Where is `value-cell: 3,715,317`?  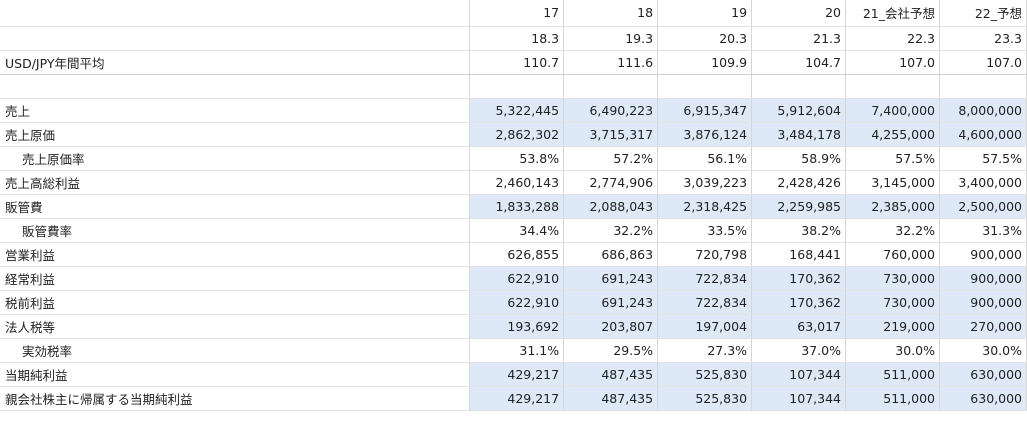 value-cell: 3,715,317 is located at coordinates (611, 134).